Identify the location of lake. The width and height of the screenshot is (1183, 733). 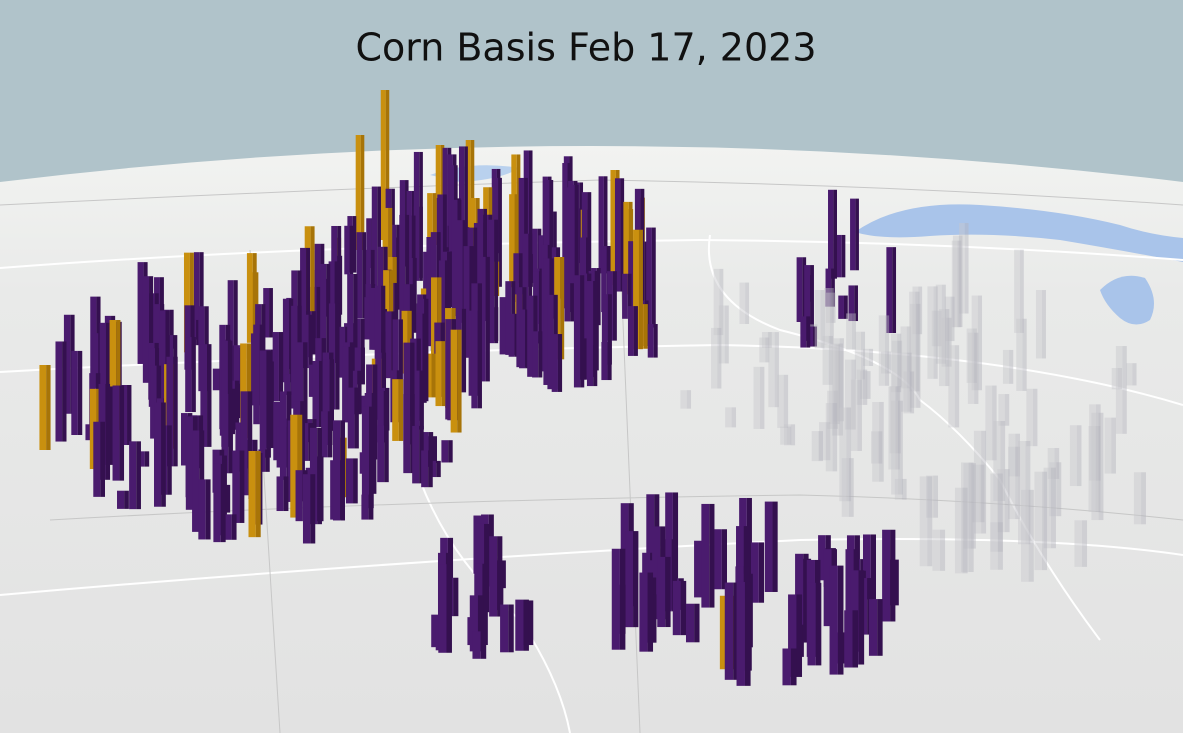
(1127, 300).